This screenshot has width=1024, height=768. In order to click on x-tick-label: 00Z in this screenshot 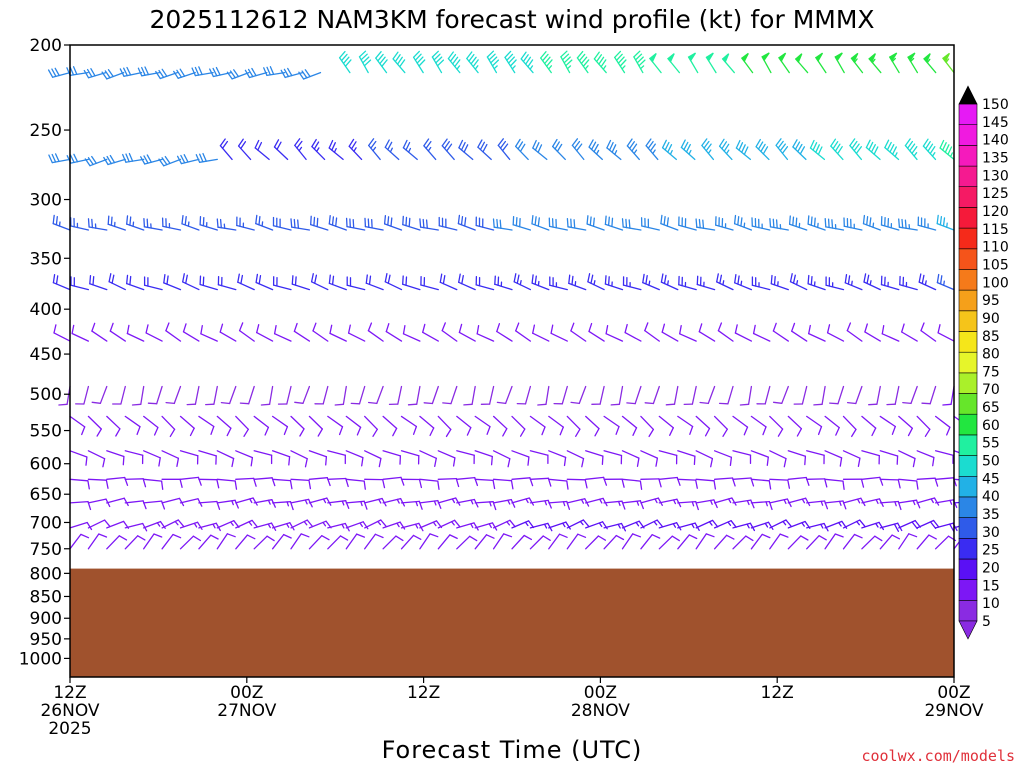, I will do `click(600, 693)`.